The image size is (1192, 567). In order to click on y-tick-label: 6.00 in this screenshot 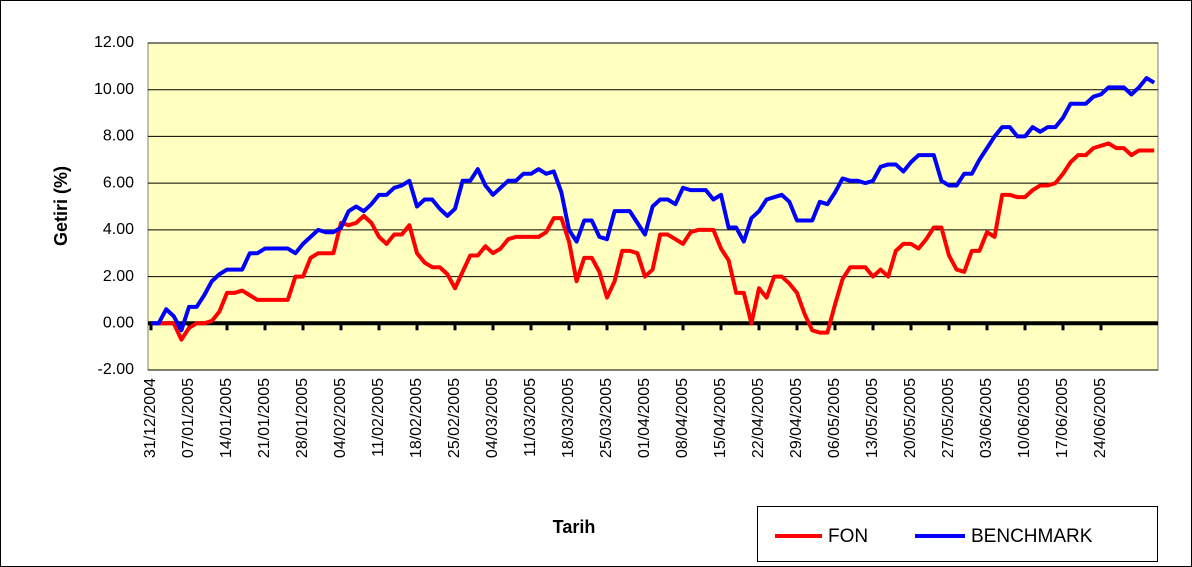, I will do `click(118, 182)`.